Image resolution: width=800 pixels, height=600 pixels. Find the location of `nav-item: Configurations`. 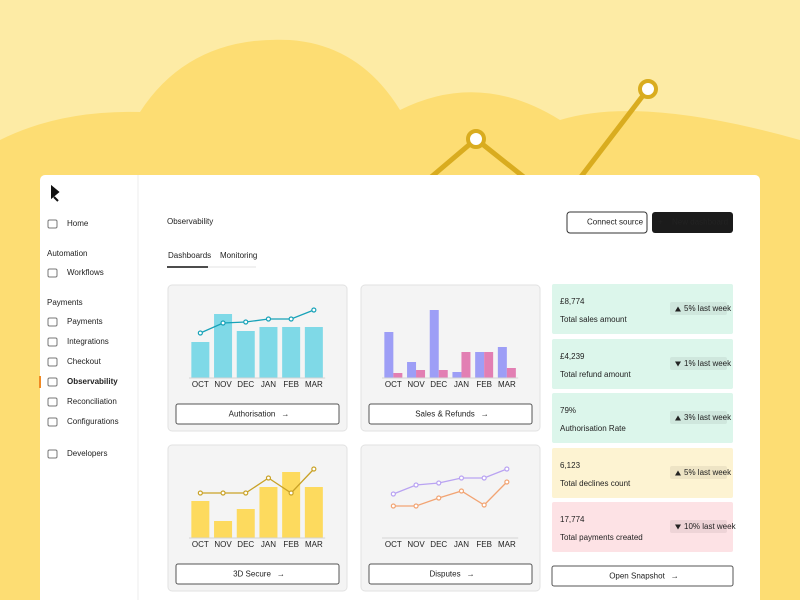

nav-item: Configurations is located at coordinates (93, 421).